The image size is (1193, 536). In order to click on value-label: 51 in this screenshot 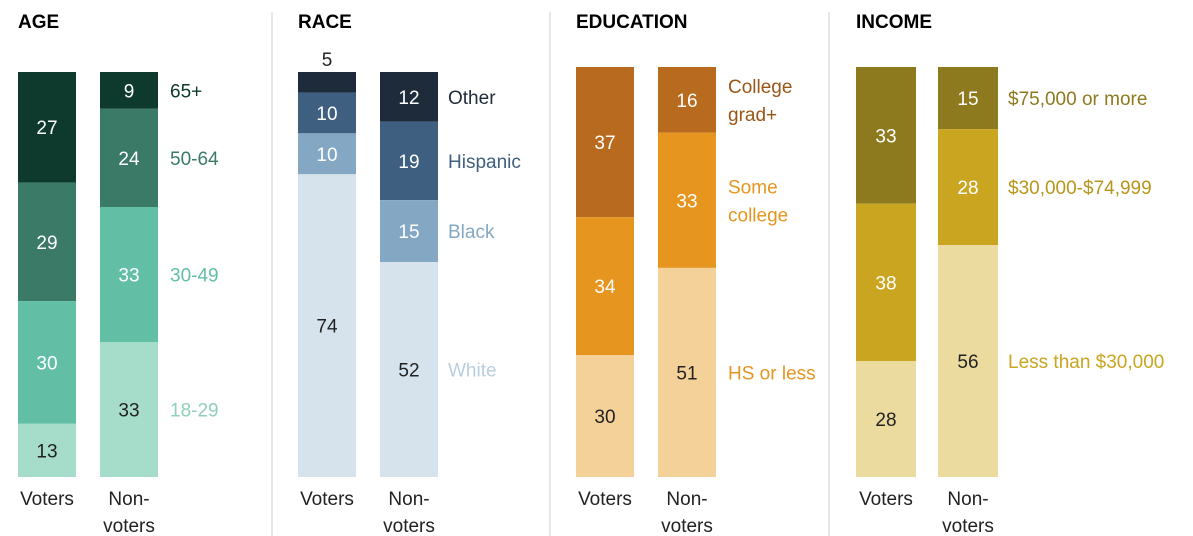, I will do `click(686, 373)`.